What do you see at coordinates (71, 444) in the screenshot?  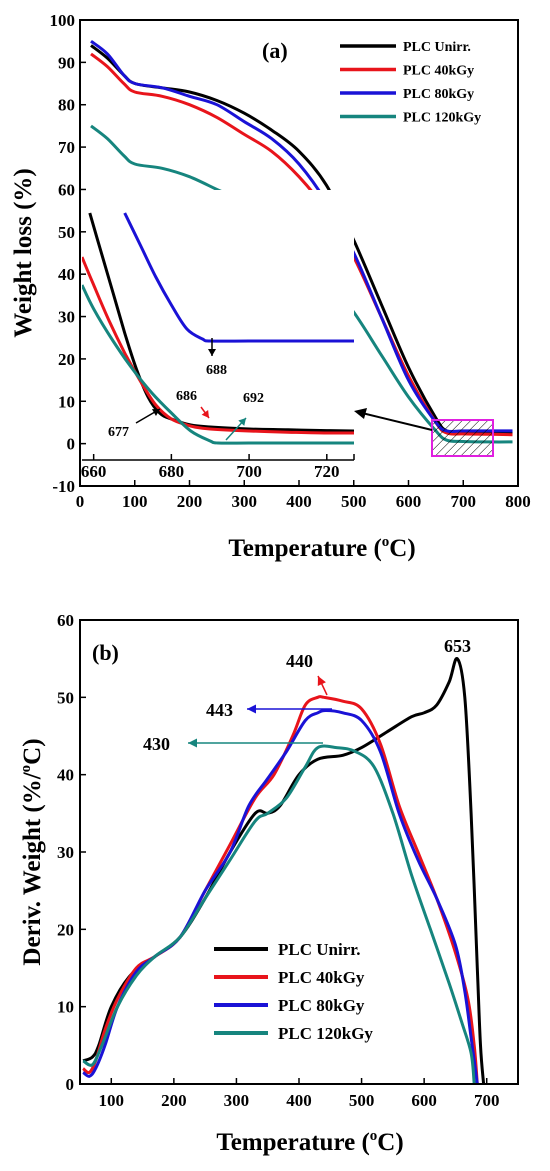 I see `panel-a-ytick-label: 0` at bounding box center [71, 444].